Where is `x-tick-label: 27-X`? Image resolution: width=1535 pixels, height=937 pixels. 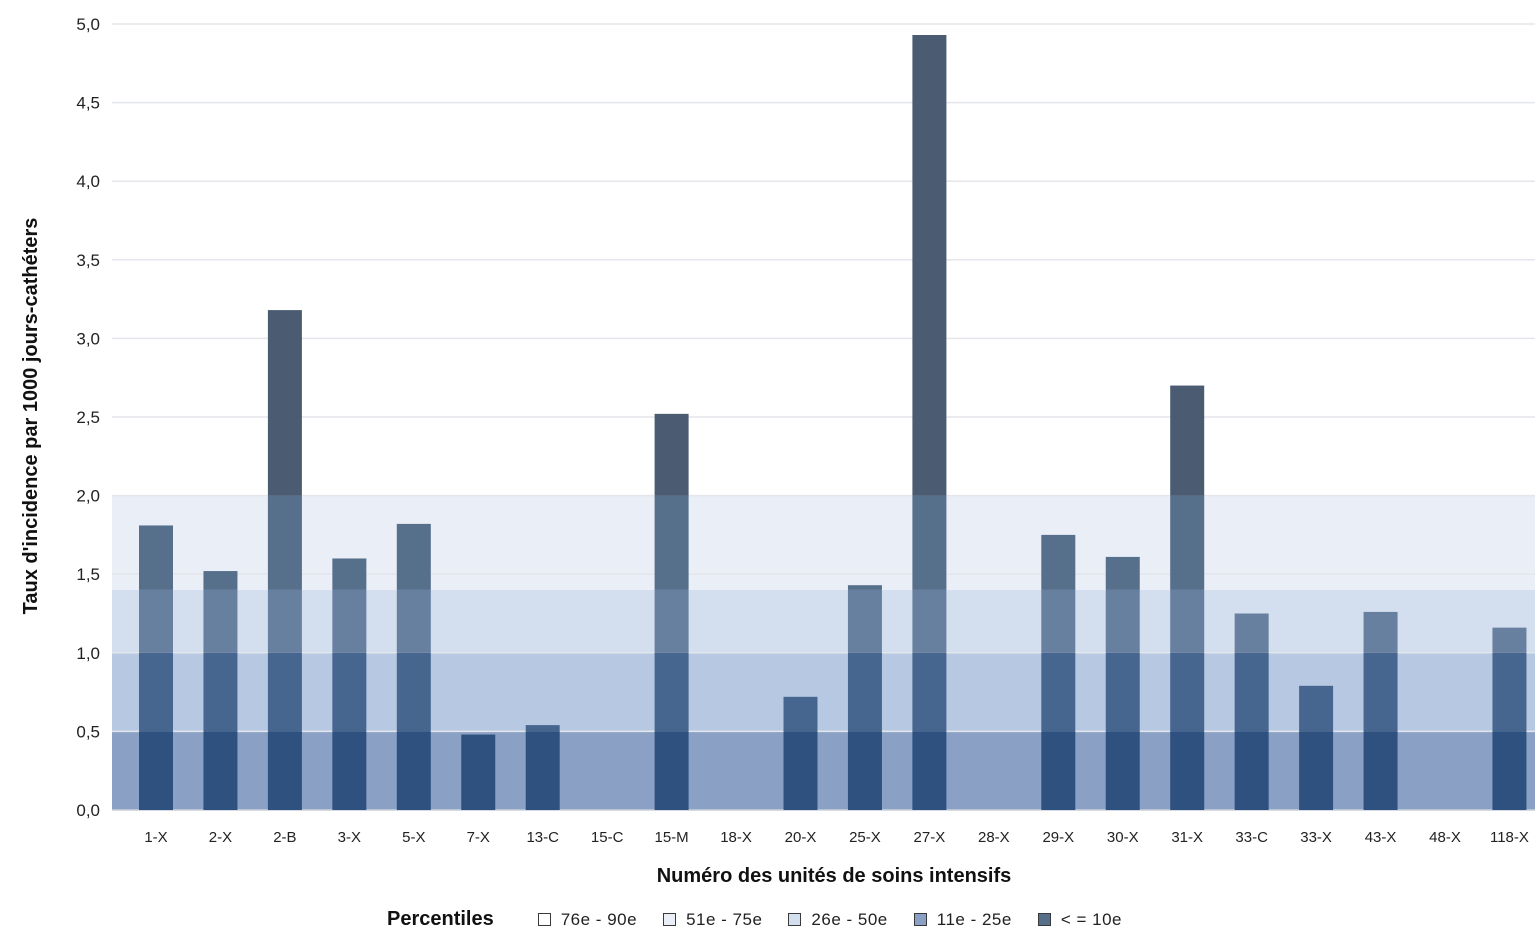 x-tick-label: 27-X is located at coordinates (930, 837).